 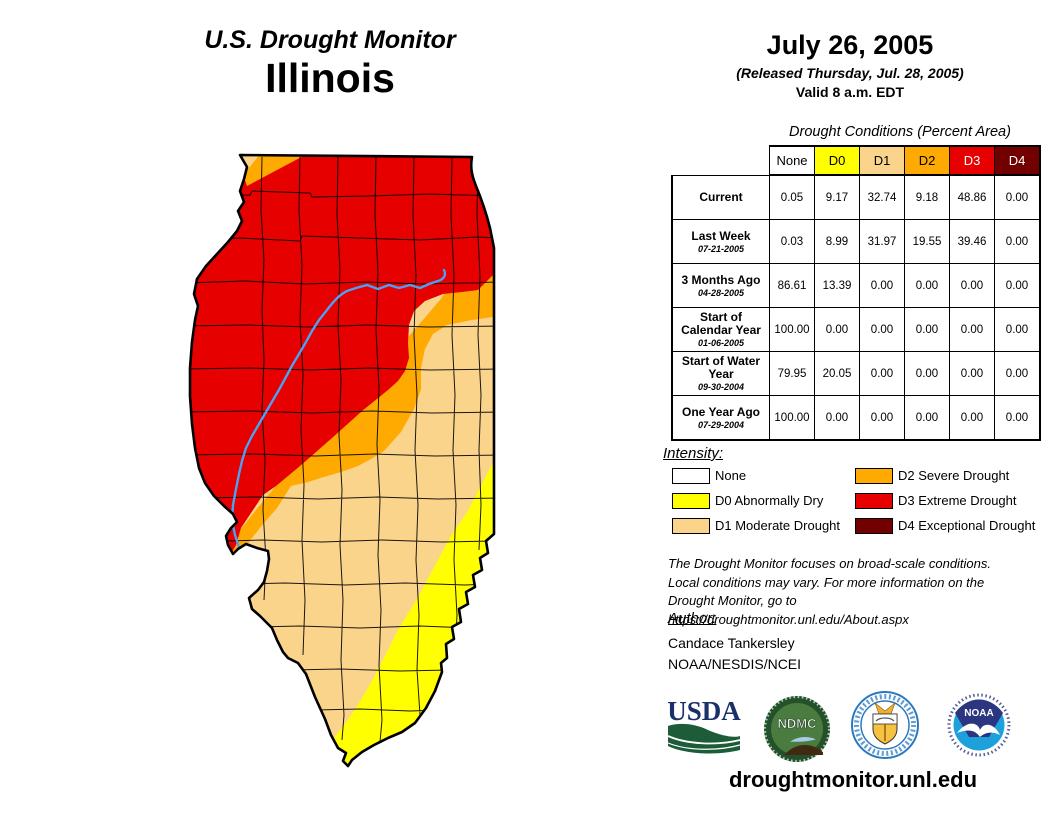 What do you see at coordinates (338, 410) in the screenshot?
I see `illinois-river` at bounding box center [338, 410].